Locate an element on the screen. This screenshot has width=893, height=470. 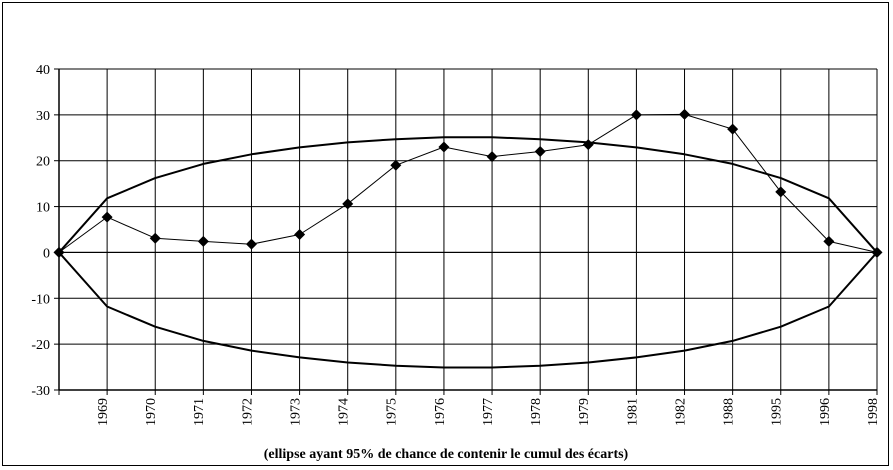
x-tick-label: 1979 is located at coordinates (584, 412).